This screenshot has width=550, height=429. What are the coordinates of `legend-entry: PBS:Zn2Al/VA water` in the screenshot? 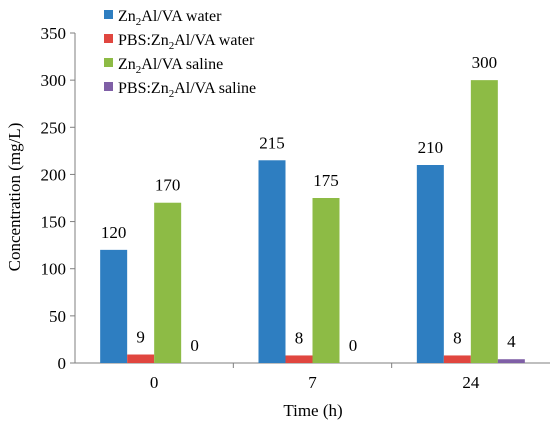 It's located at (186, 42).